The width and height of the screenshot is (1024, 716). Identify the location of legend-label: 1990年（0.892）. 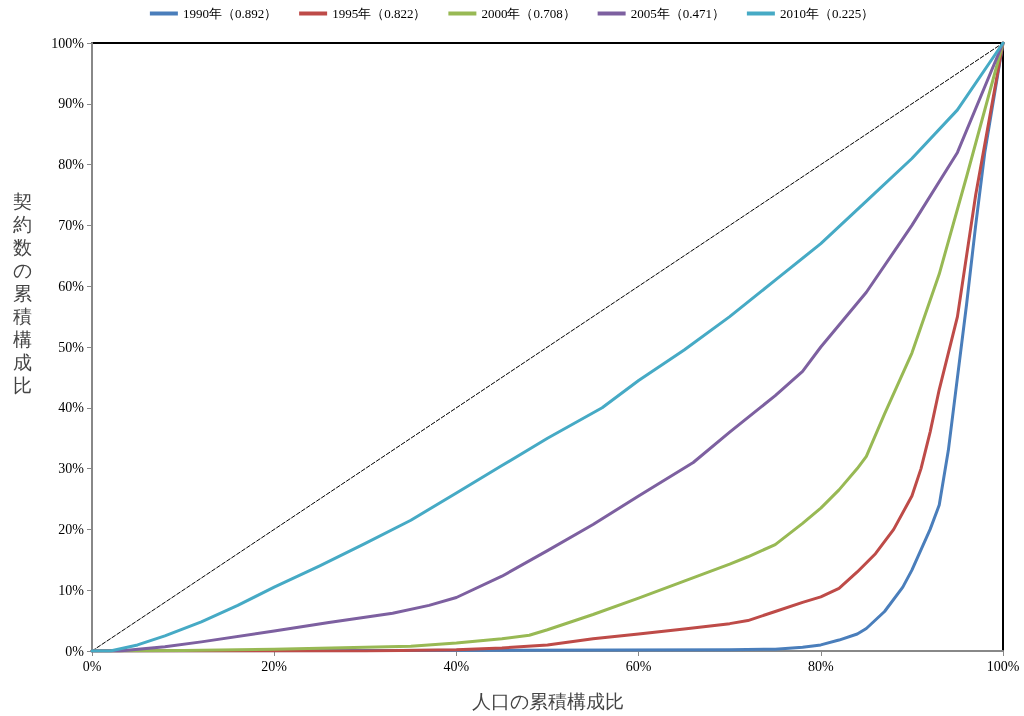
(230, 13).